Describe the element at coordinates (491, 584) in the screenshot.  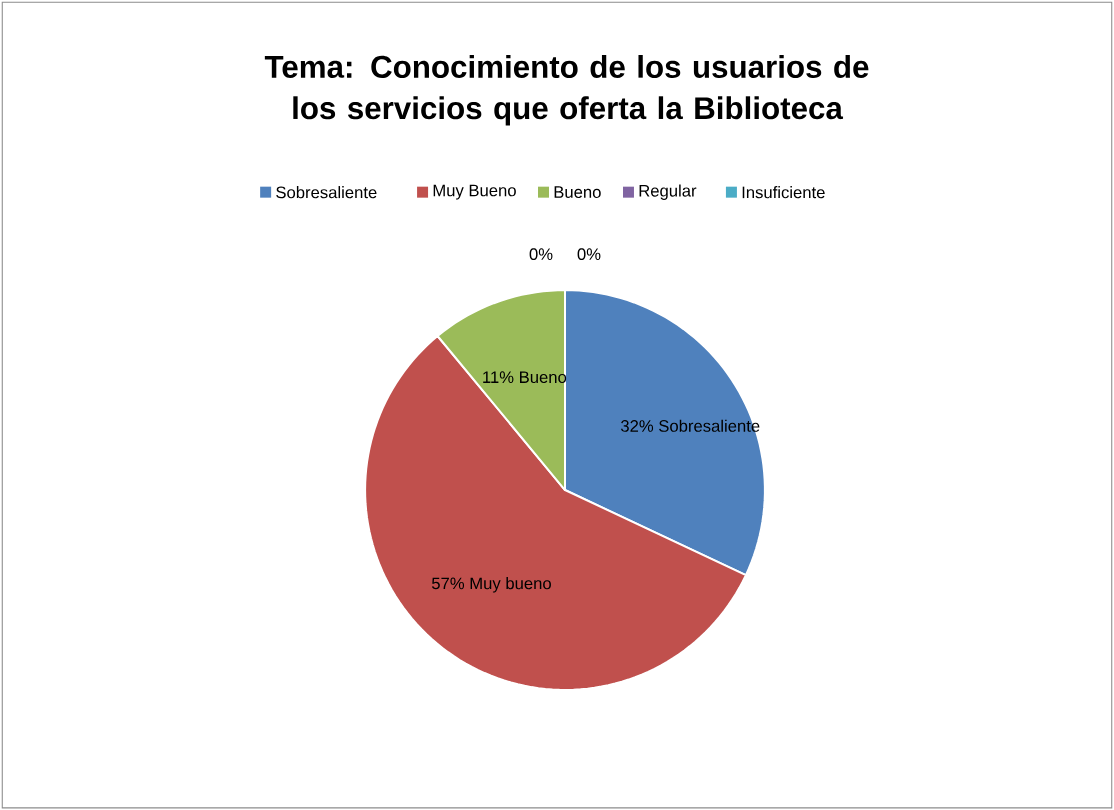
I see `data-label: 57% Muy bueno` at that location.